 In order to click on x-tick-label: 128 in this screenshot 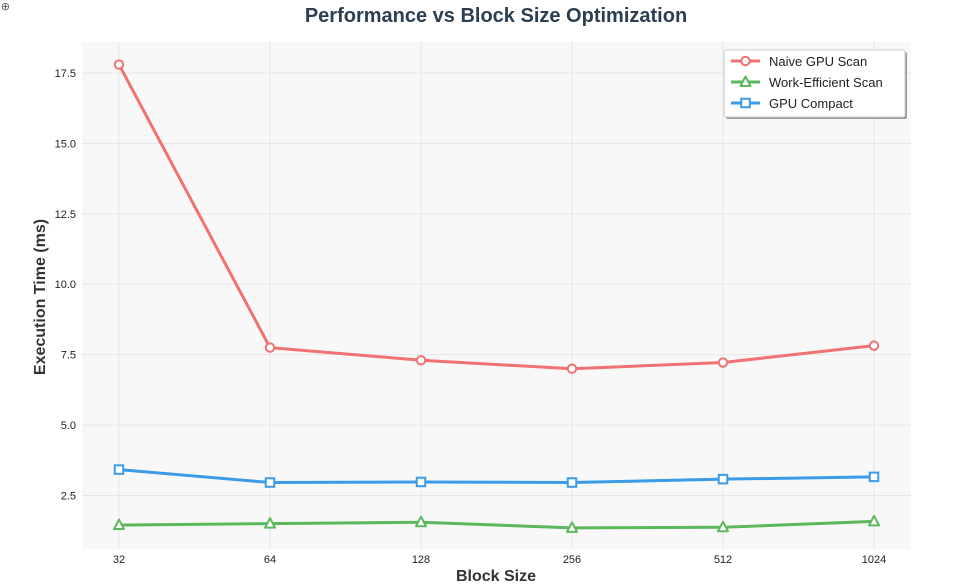, I will do `click(421, 560)`.